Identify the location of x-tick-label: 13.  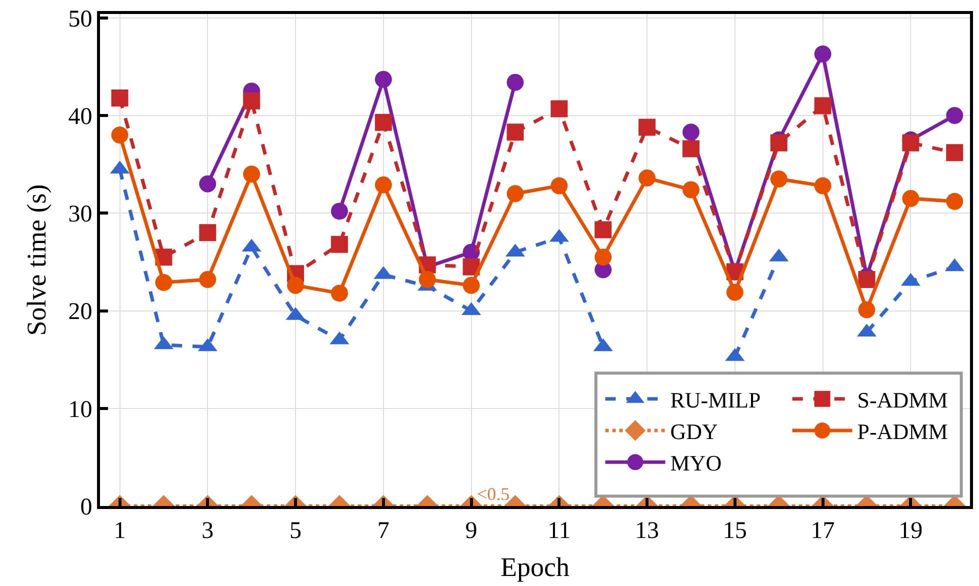
(647, 531).